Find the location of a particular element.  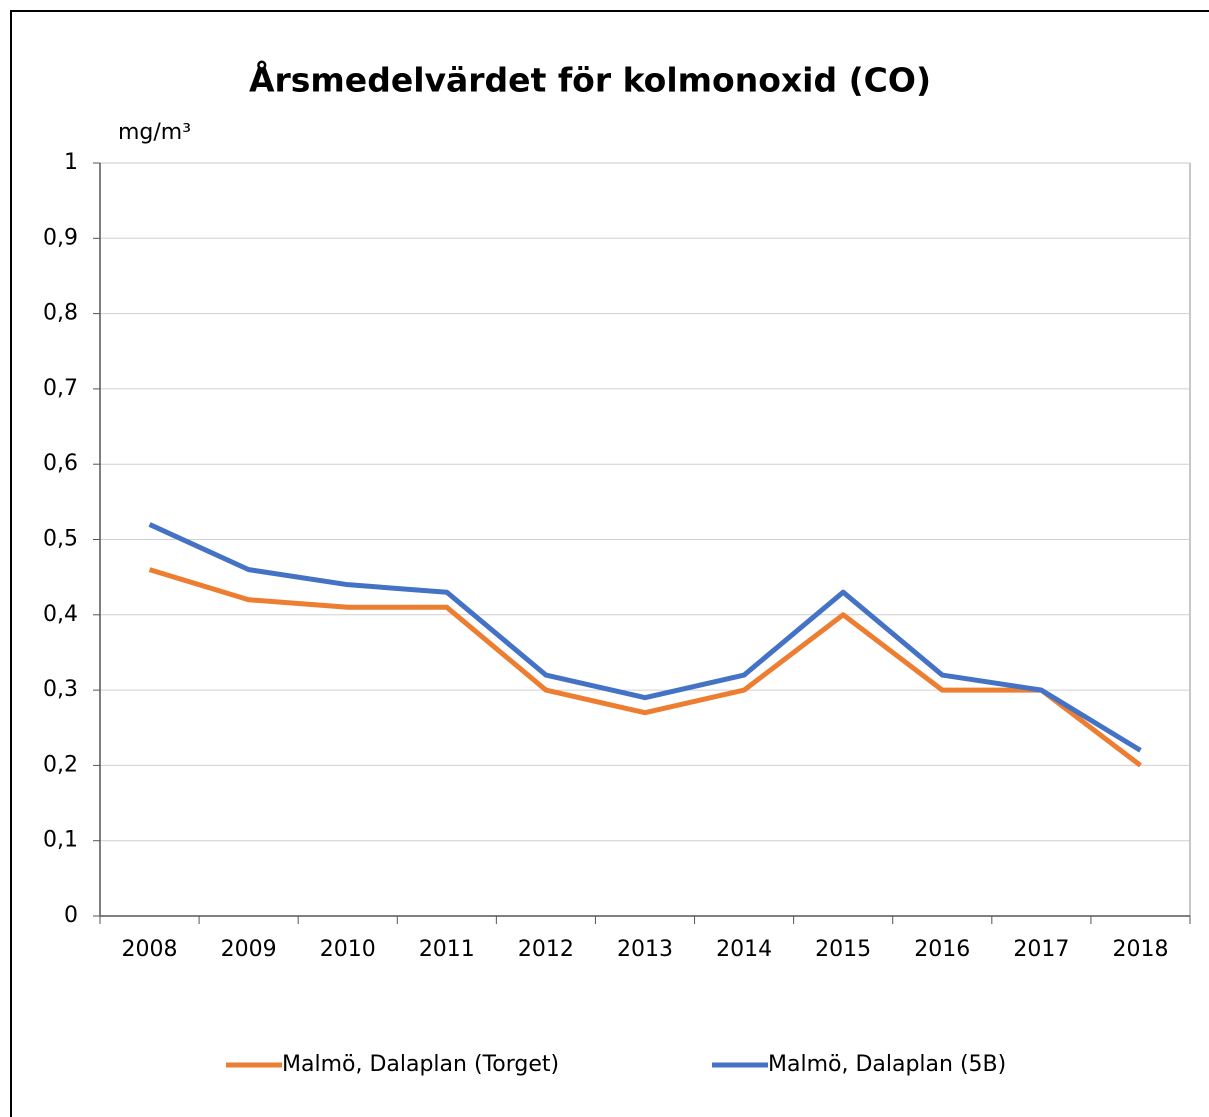

legend-label: Malmö, Dalaplan (Torget) is located at coordinates (420, 1064).